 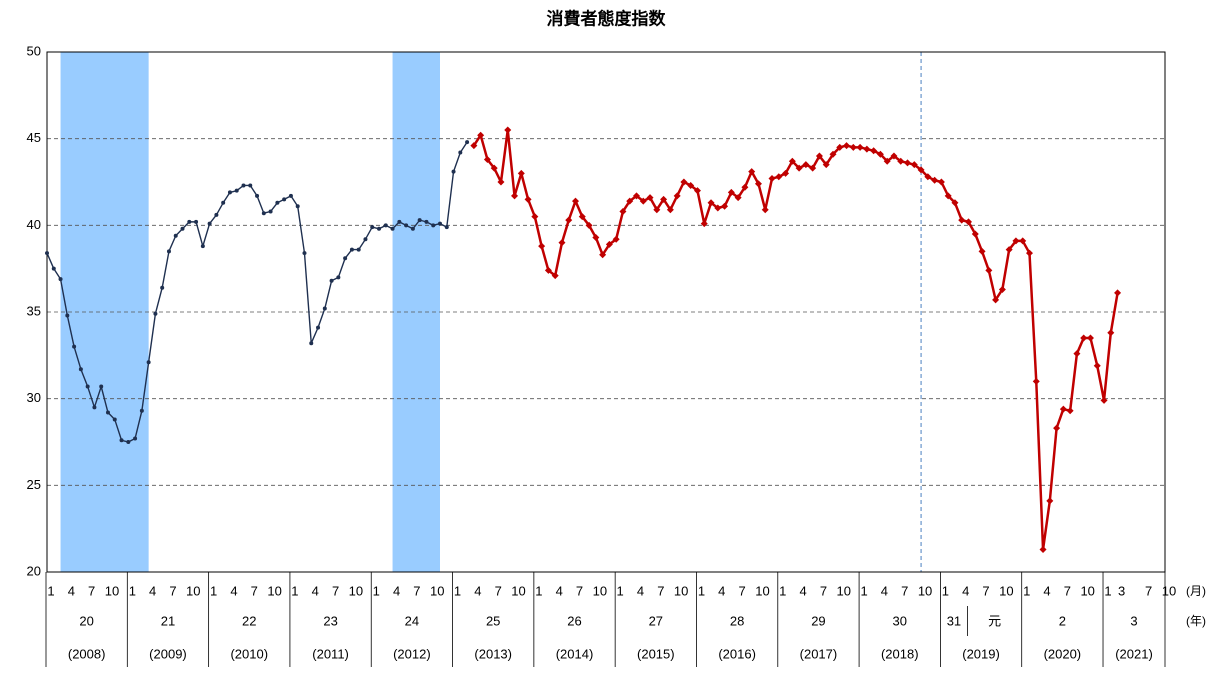 I want to click on era-label: 26, so click(x=574, y=620).